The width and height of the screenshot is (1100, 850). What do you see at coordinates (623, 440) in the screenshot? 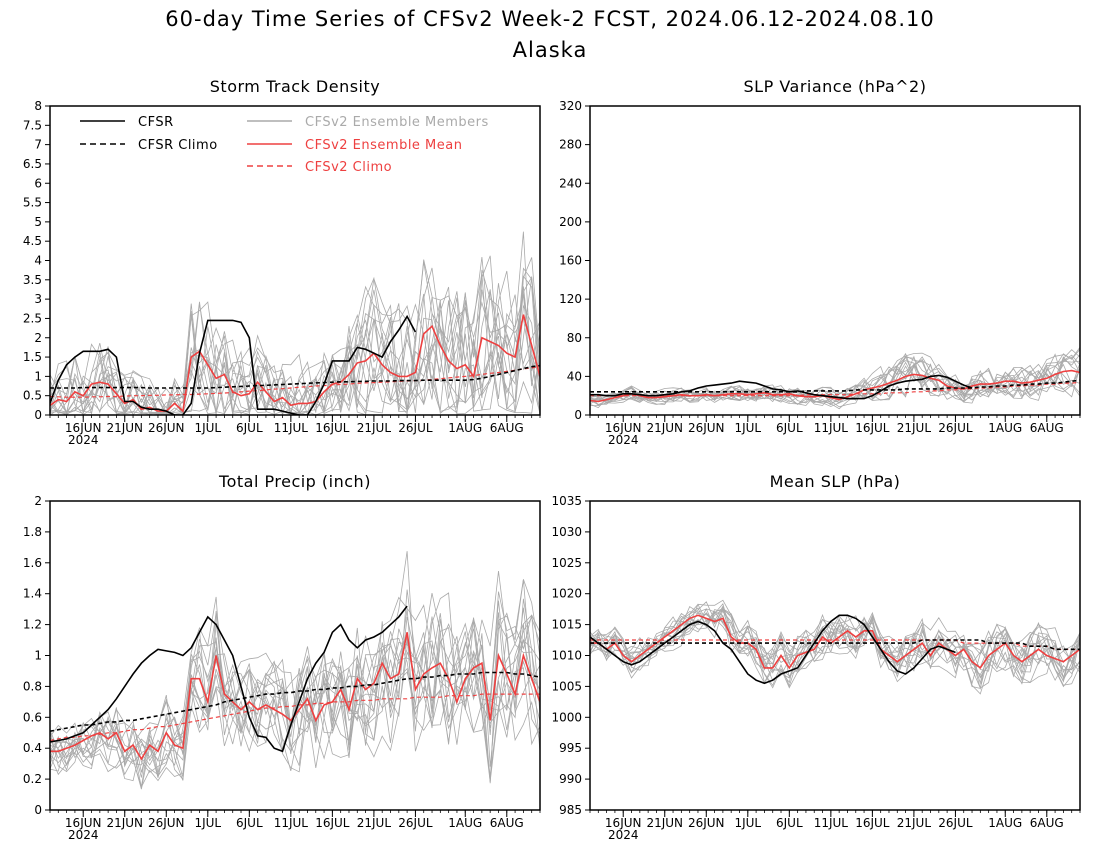
I see `x-year-label: 2024` at bounding box center [623, 440].